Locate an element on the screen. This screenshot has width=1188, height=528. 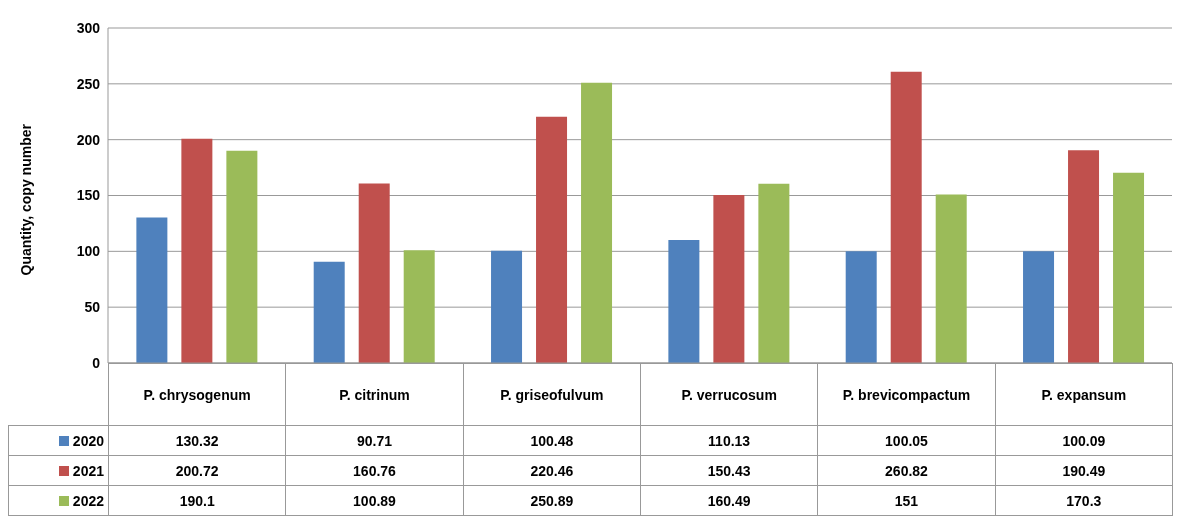
y-tick-label: 0 is located at coordinates (96, 362).